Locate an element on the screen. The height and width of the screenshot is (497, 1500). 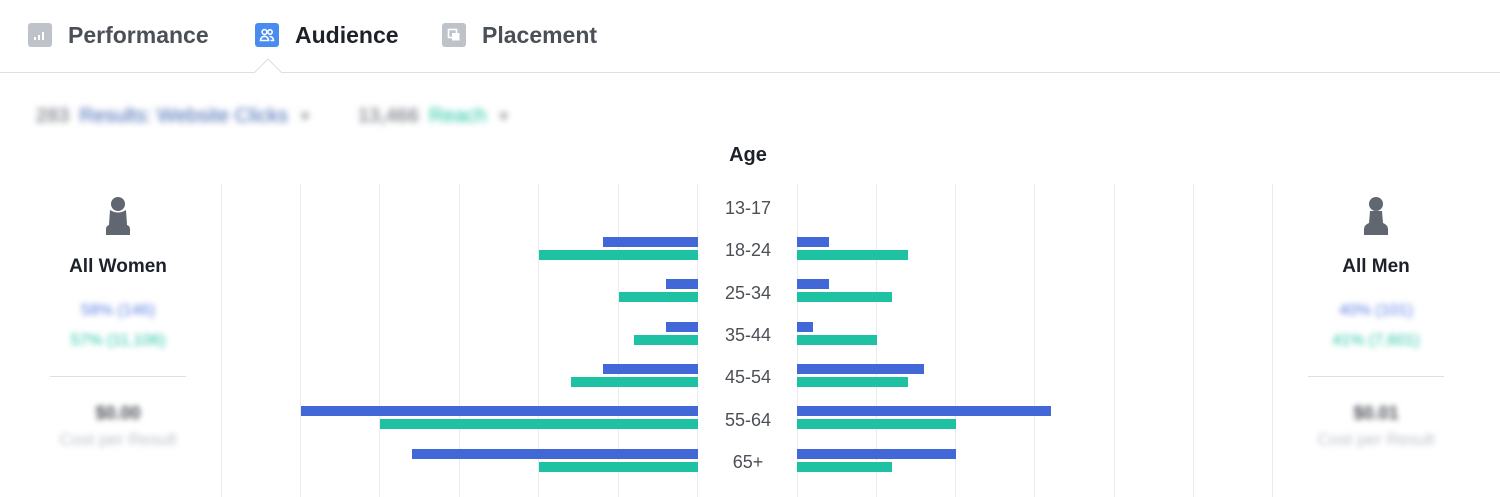
placement-icon is located at coordinates (454, 35).